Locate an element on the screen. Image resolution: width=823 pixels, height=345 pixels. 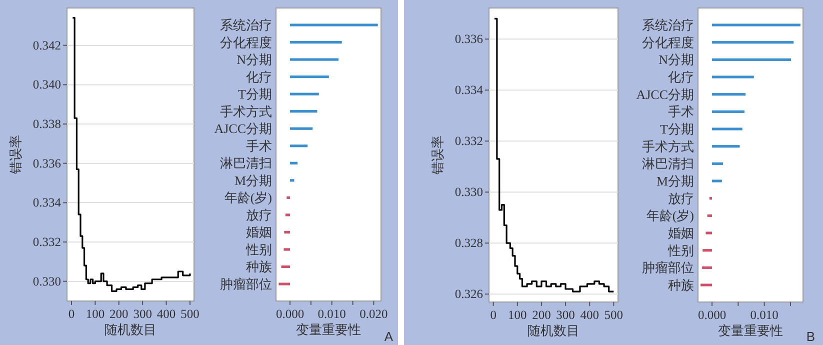
y-tick-label: 0.326 is located at coordinates (468, 294).